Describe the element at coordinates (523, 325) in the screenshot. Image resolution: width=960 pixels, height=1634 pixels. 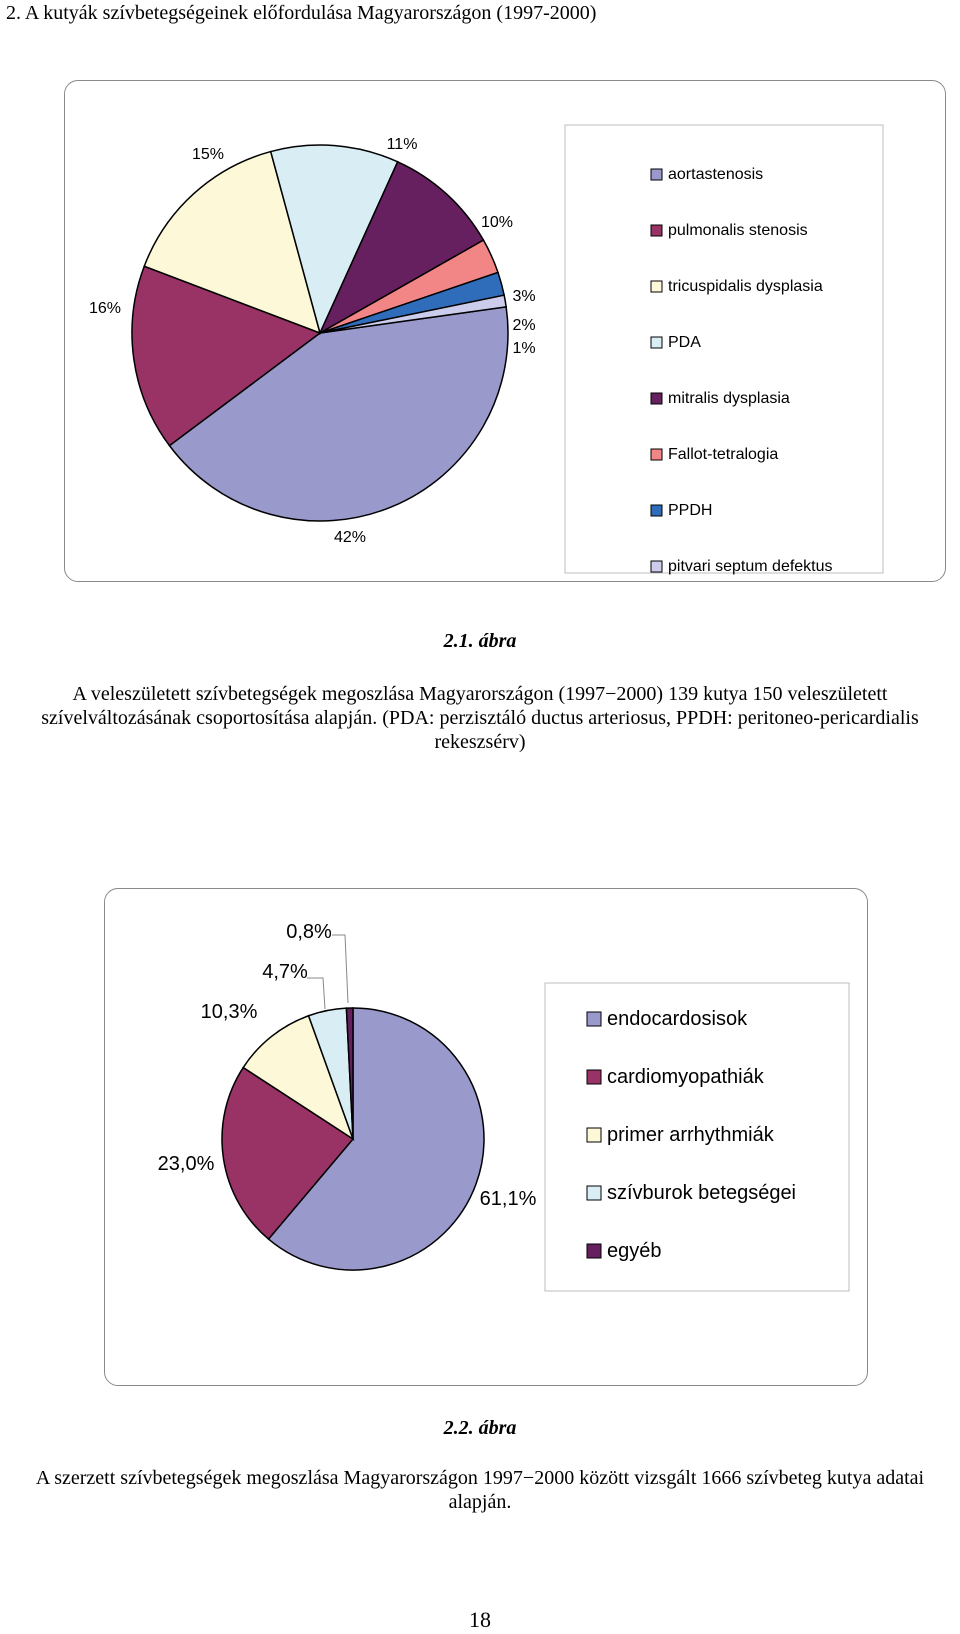
I see `data-label-ppdh: 2%` at that location.